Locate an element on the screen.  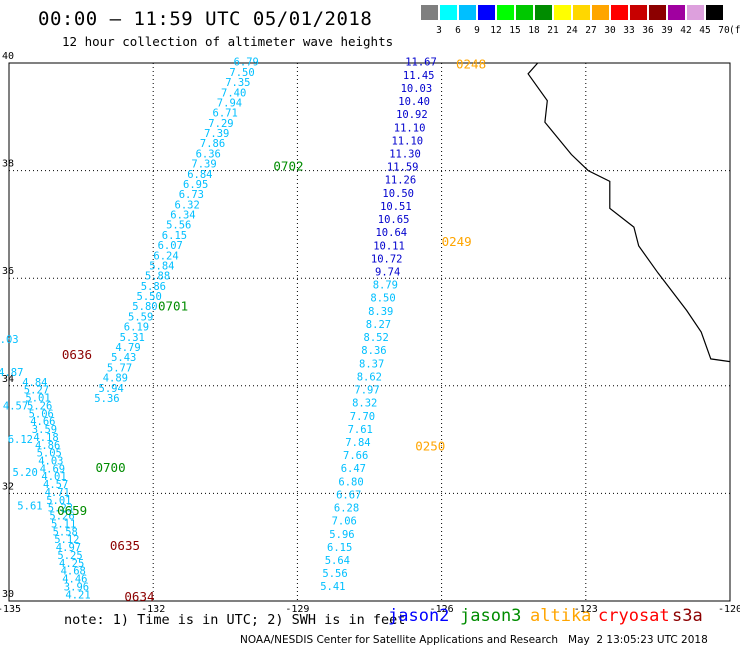
wave-height-value: 6.84 is located at coordinates (199, 175).